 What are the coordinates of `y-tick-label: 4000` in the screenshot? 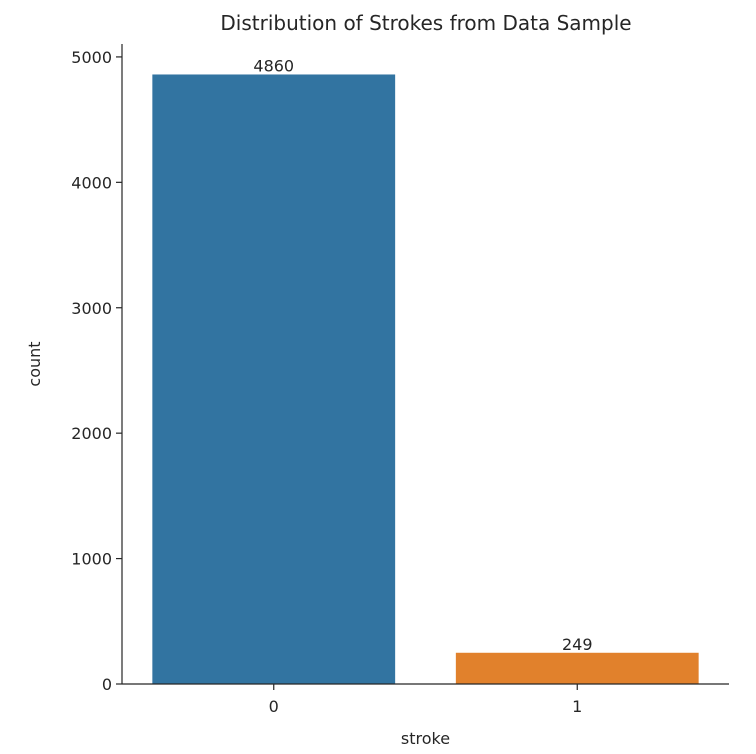 It's located at (91, 182).